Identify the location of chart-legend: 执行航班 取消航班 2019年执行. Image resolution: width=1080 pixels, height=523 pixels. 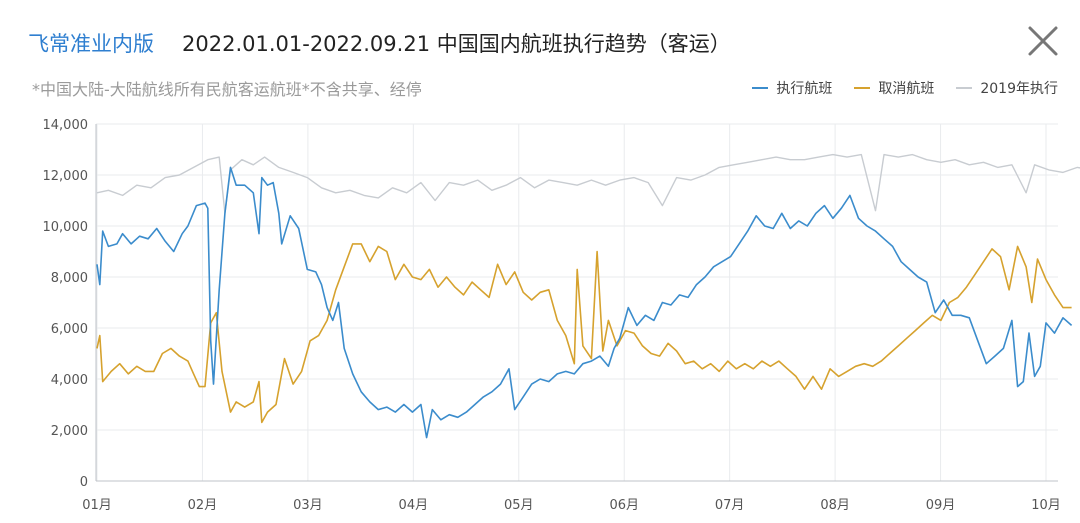
(905, 88).